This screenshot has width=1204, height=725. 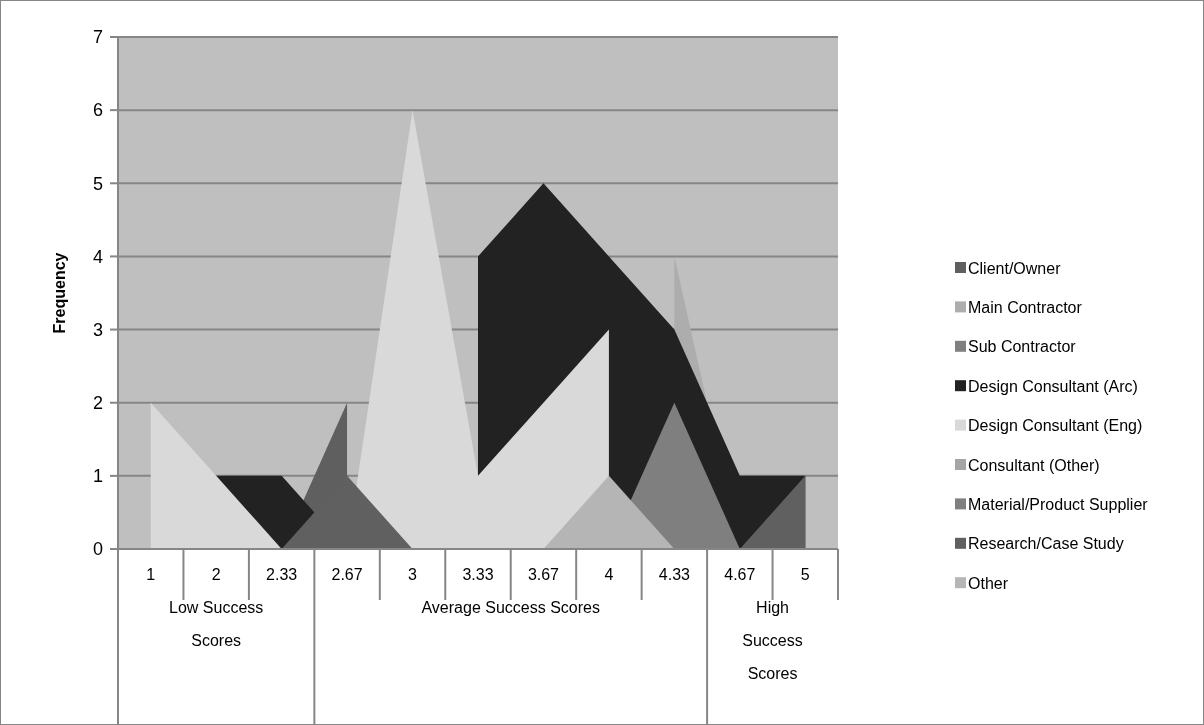 What do you see at coordinates (988, 583) in the screenshot?
I see `legend-label: Other` at bounding box center [988, 583].